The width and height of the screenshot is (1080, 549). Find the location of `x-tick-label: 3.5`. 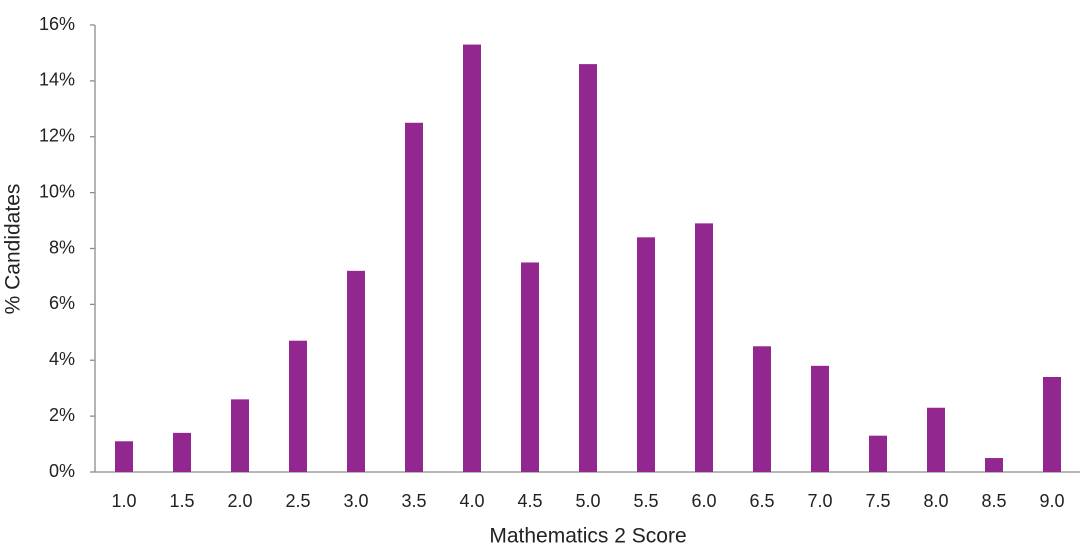

x-tick-label: 3.5 is located at coordinates (413, 501).